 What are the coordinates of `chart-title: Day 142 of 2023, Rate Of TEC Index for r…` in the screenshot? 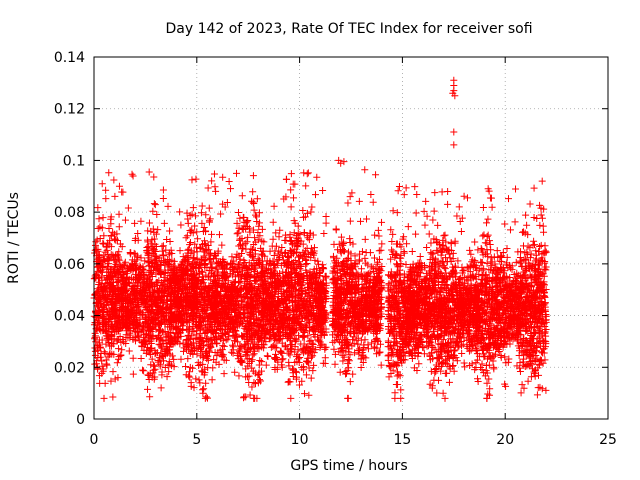 It's located at (348, 29).